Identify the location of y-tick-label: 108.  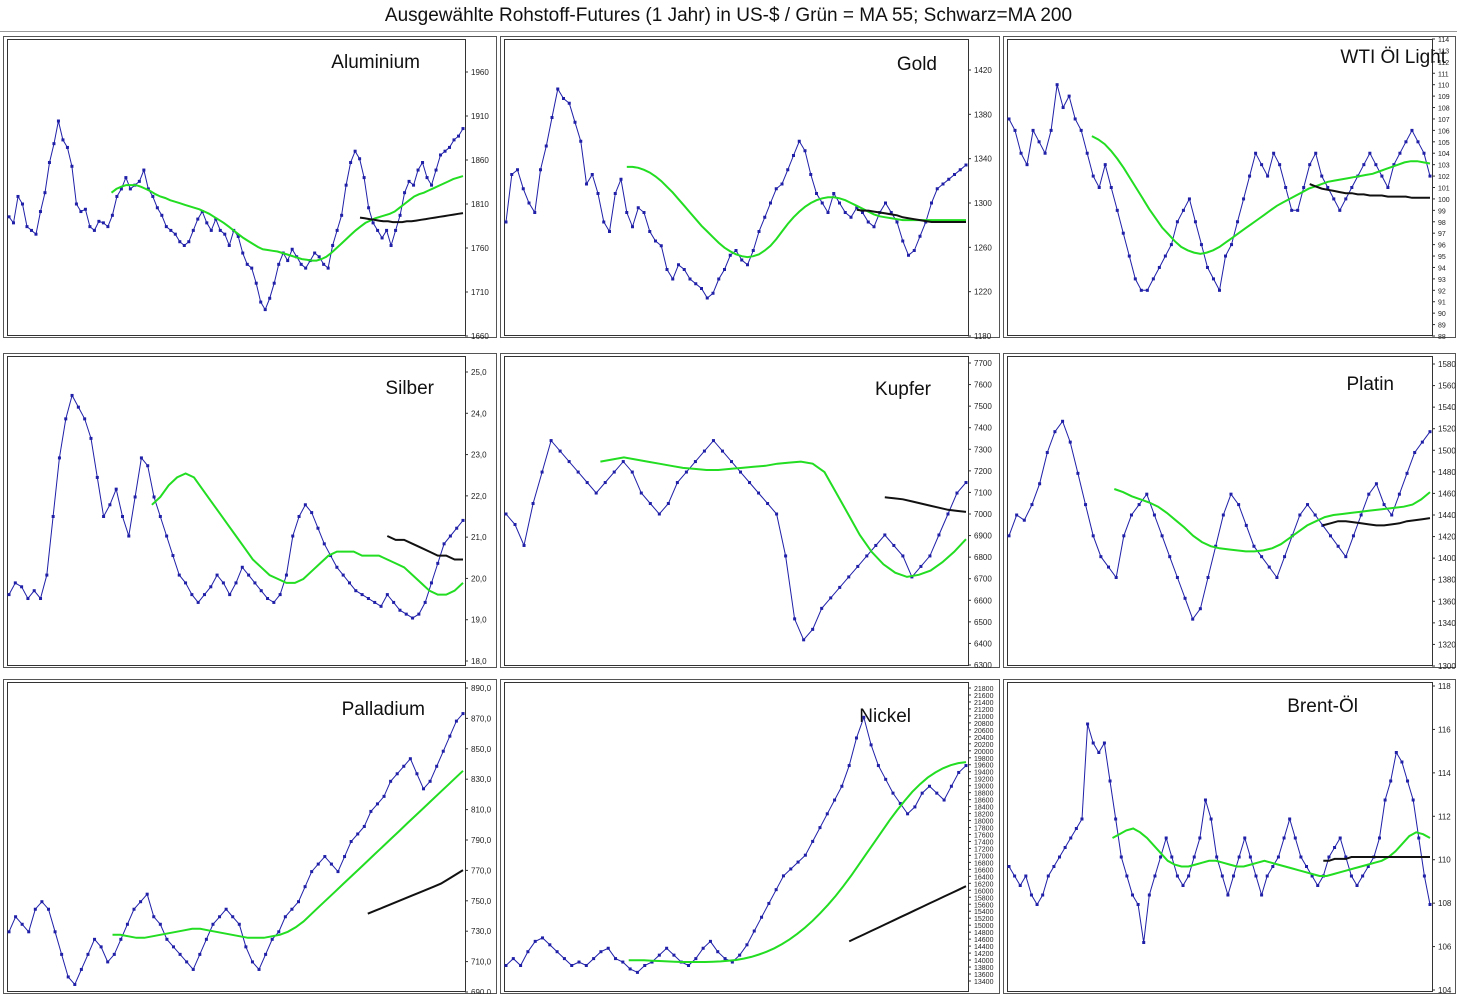
(1444, 109).